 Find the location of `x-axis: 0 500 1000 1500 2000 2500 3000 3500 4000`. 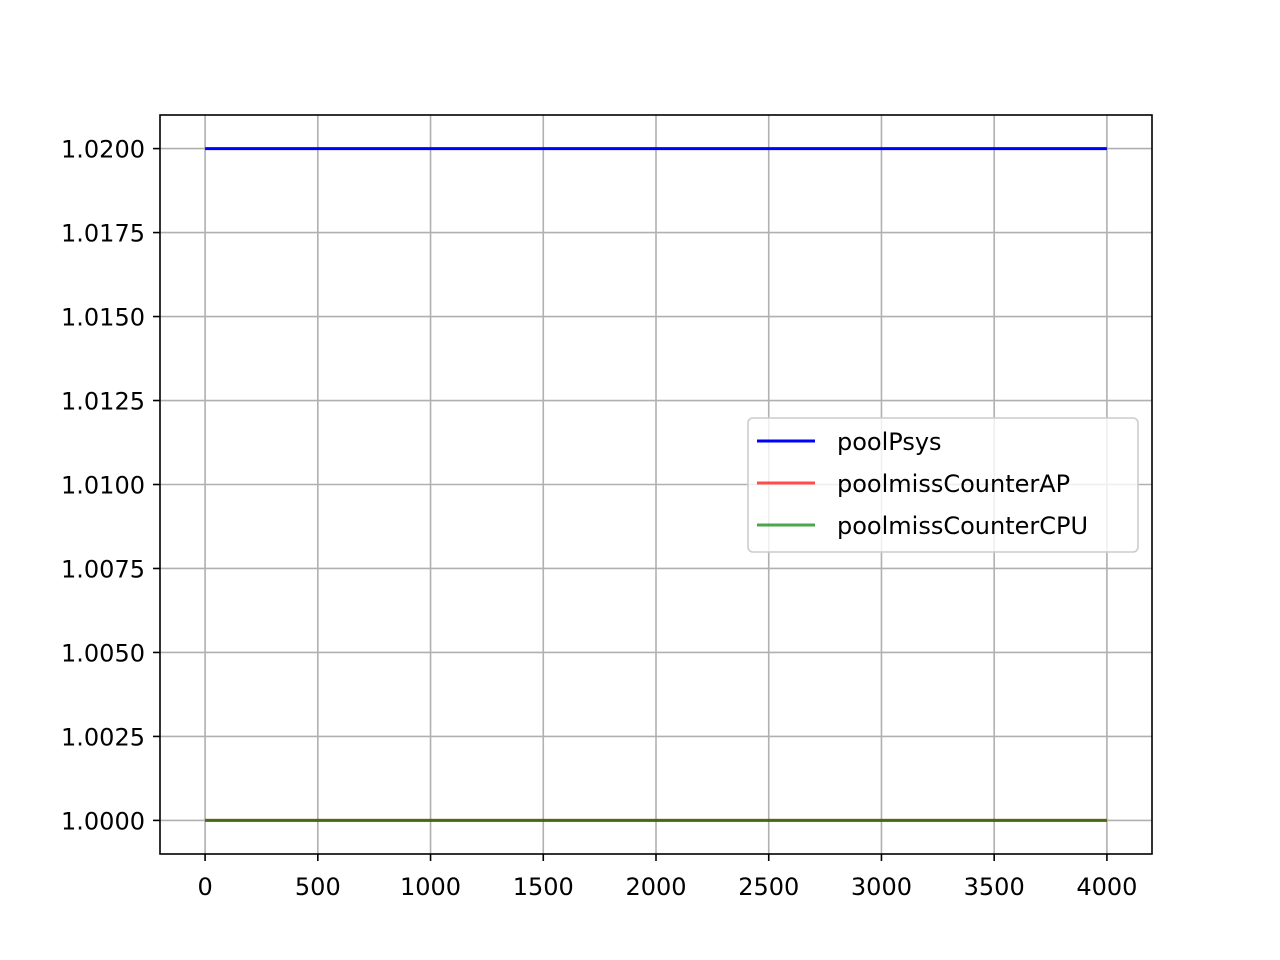

x-axis: 0 500 1000 1500 2000 2500 3000 3500 4000 is located at coordinates (667, 877).